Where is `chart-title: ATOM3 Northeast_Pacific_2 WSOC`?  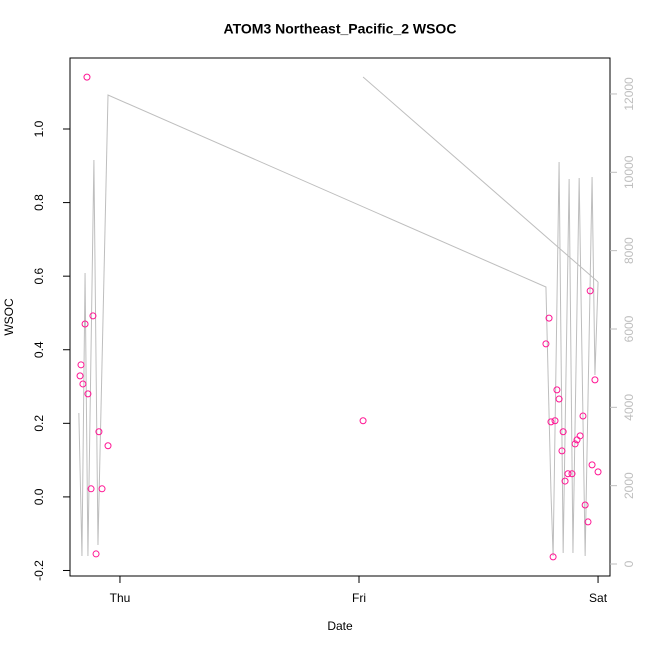 chart-title: ATOM3 Northeast_Pacific_2 WSOC is located at coordinates (340, 29).